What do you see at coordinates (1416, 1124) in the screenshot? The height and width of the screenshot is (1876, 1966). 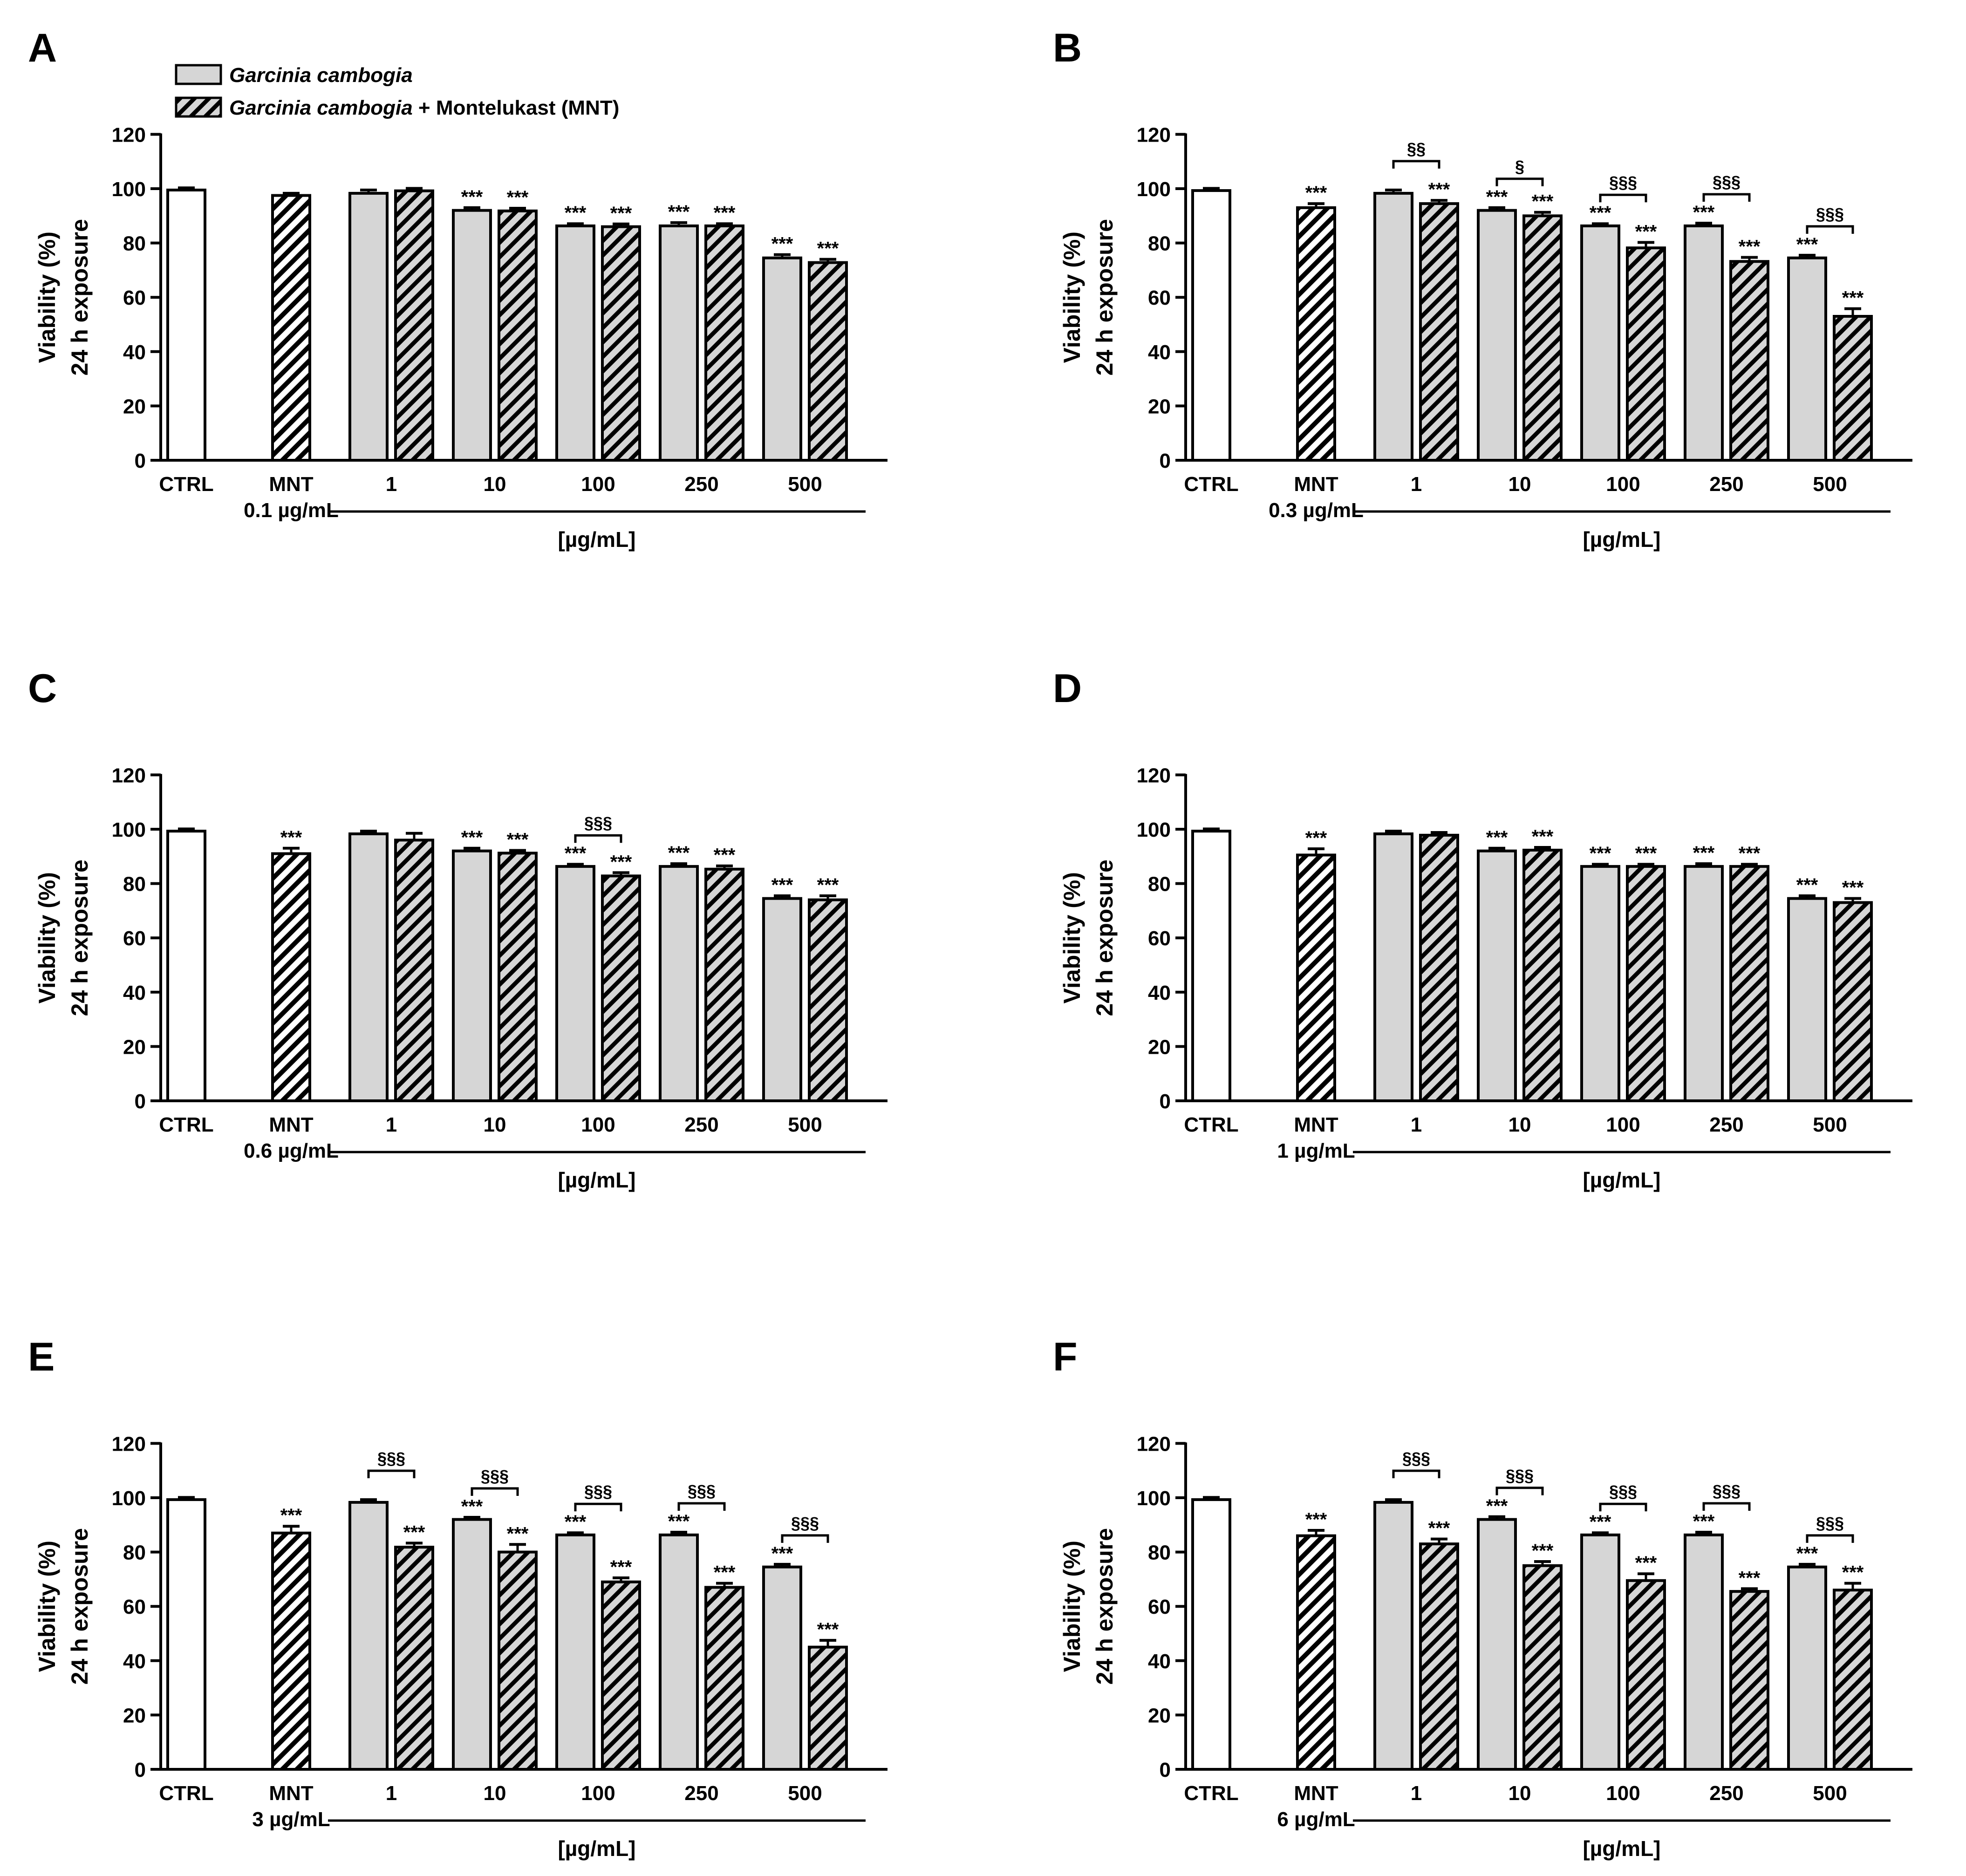 I see `x-label-dose: 1` at bounding box center [1416, 1124].